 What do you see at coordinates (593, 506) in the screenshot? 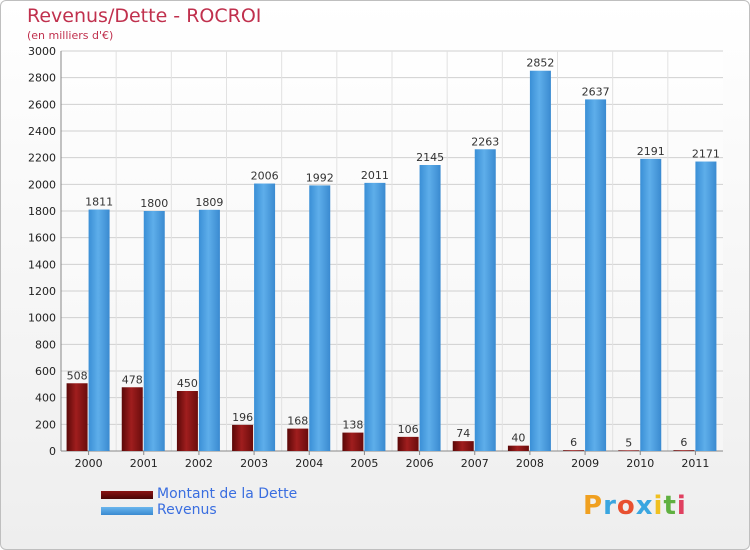
I see `logo-letter: P` at bounding box center [593, 506].